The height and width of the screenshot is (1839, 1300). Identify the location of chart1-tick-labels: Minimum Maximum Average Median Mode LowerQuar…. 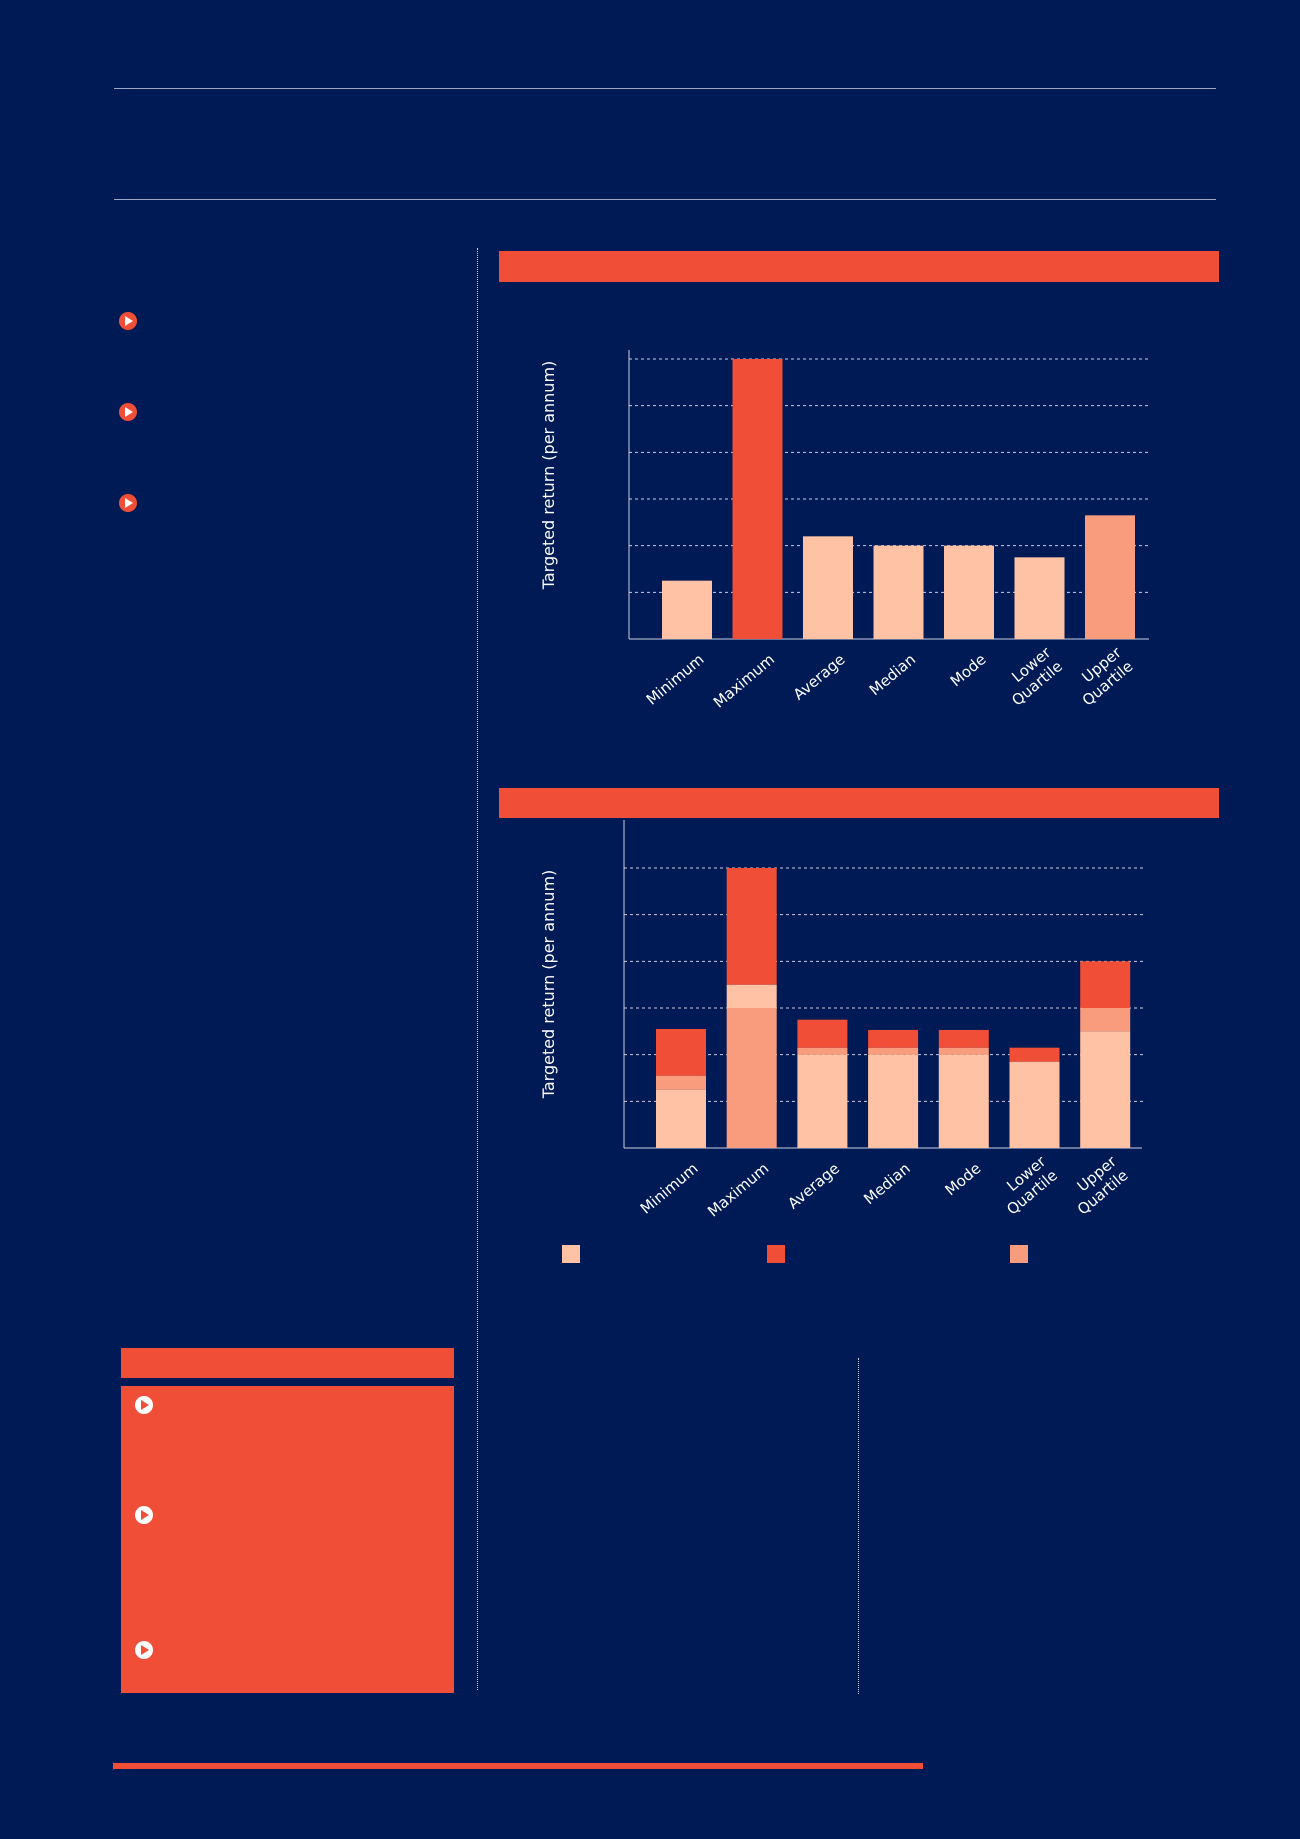
(890, 677).